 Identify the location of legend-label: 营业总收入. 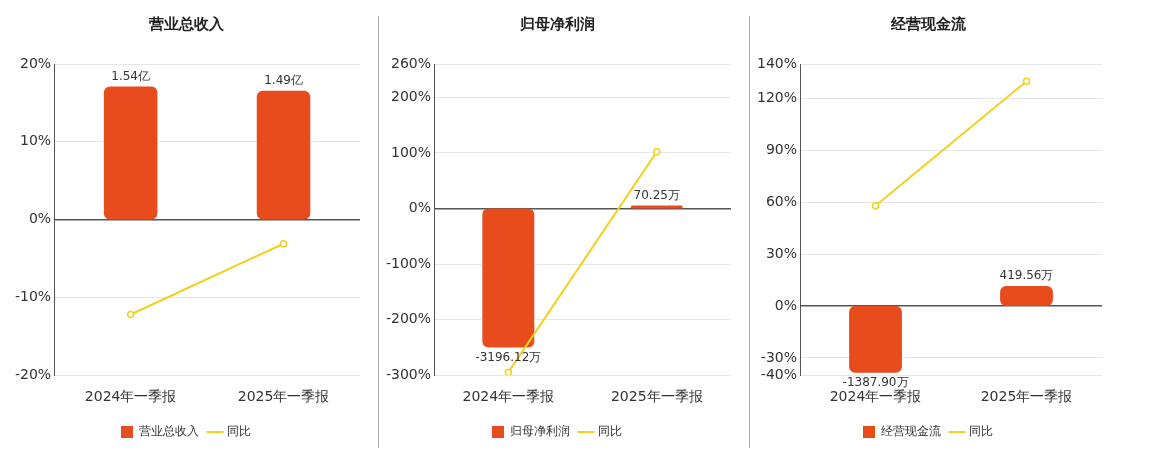
(169, 431).